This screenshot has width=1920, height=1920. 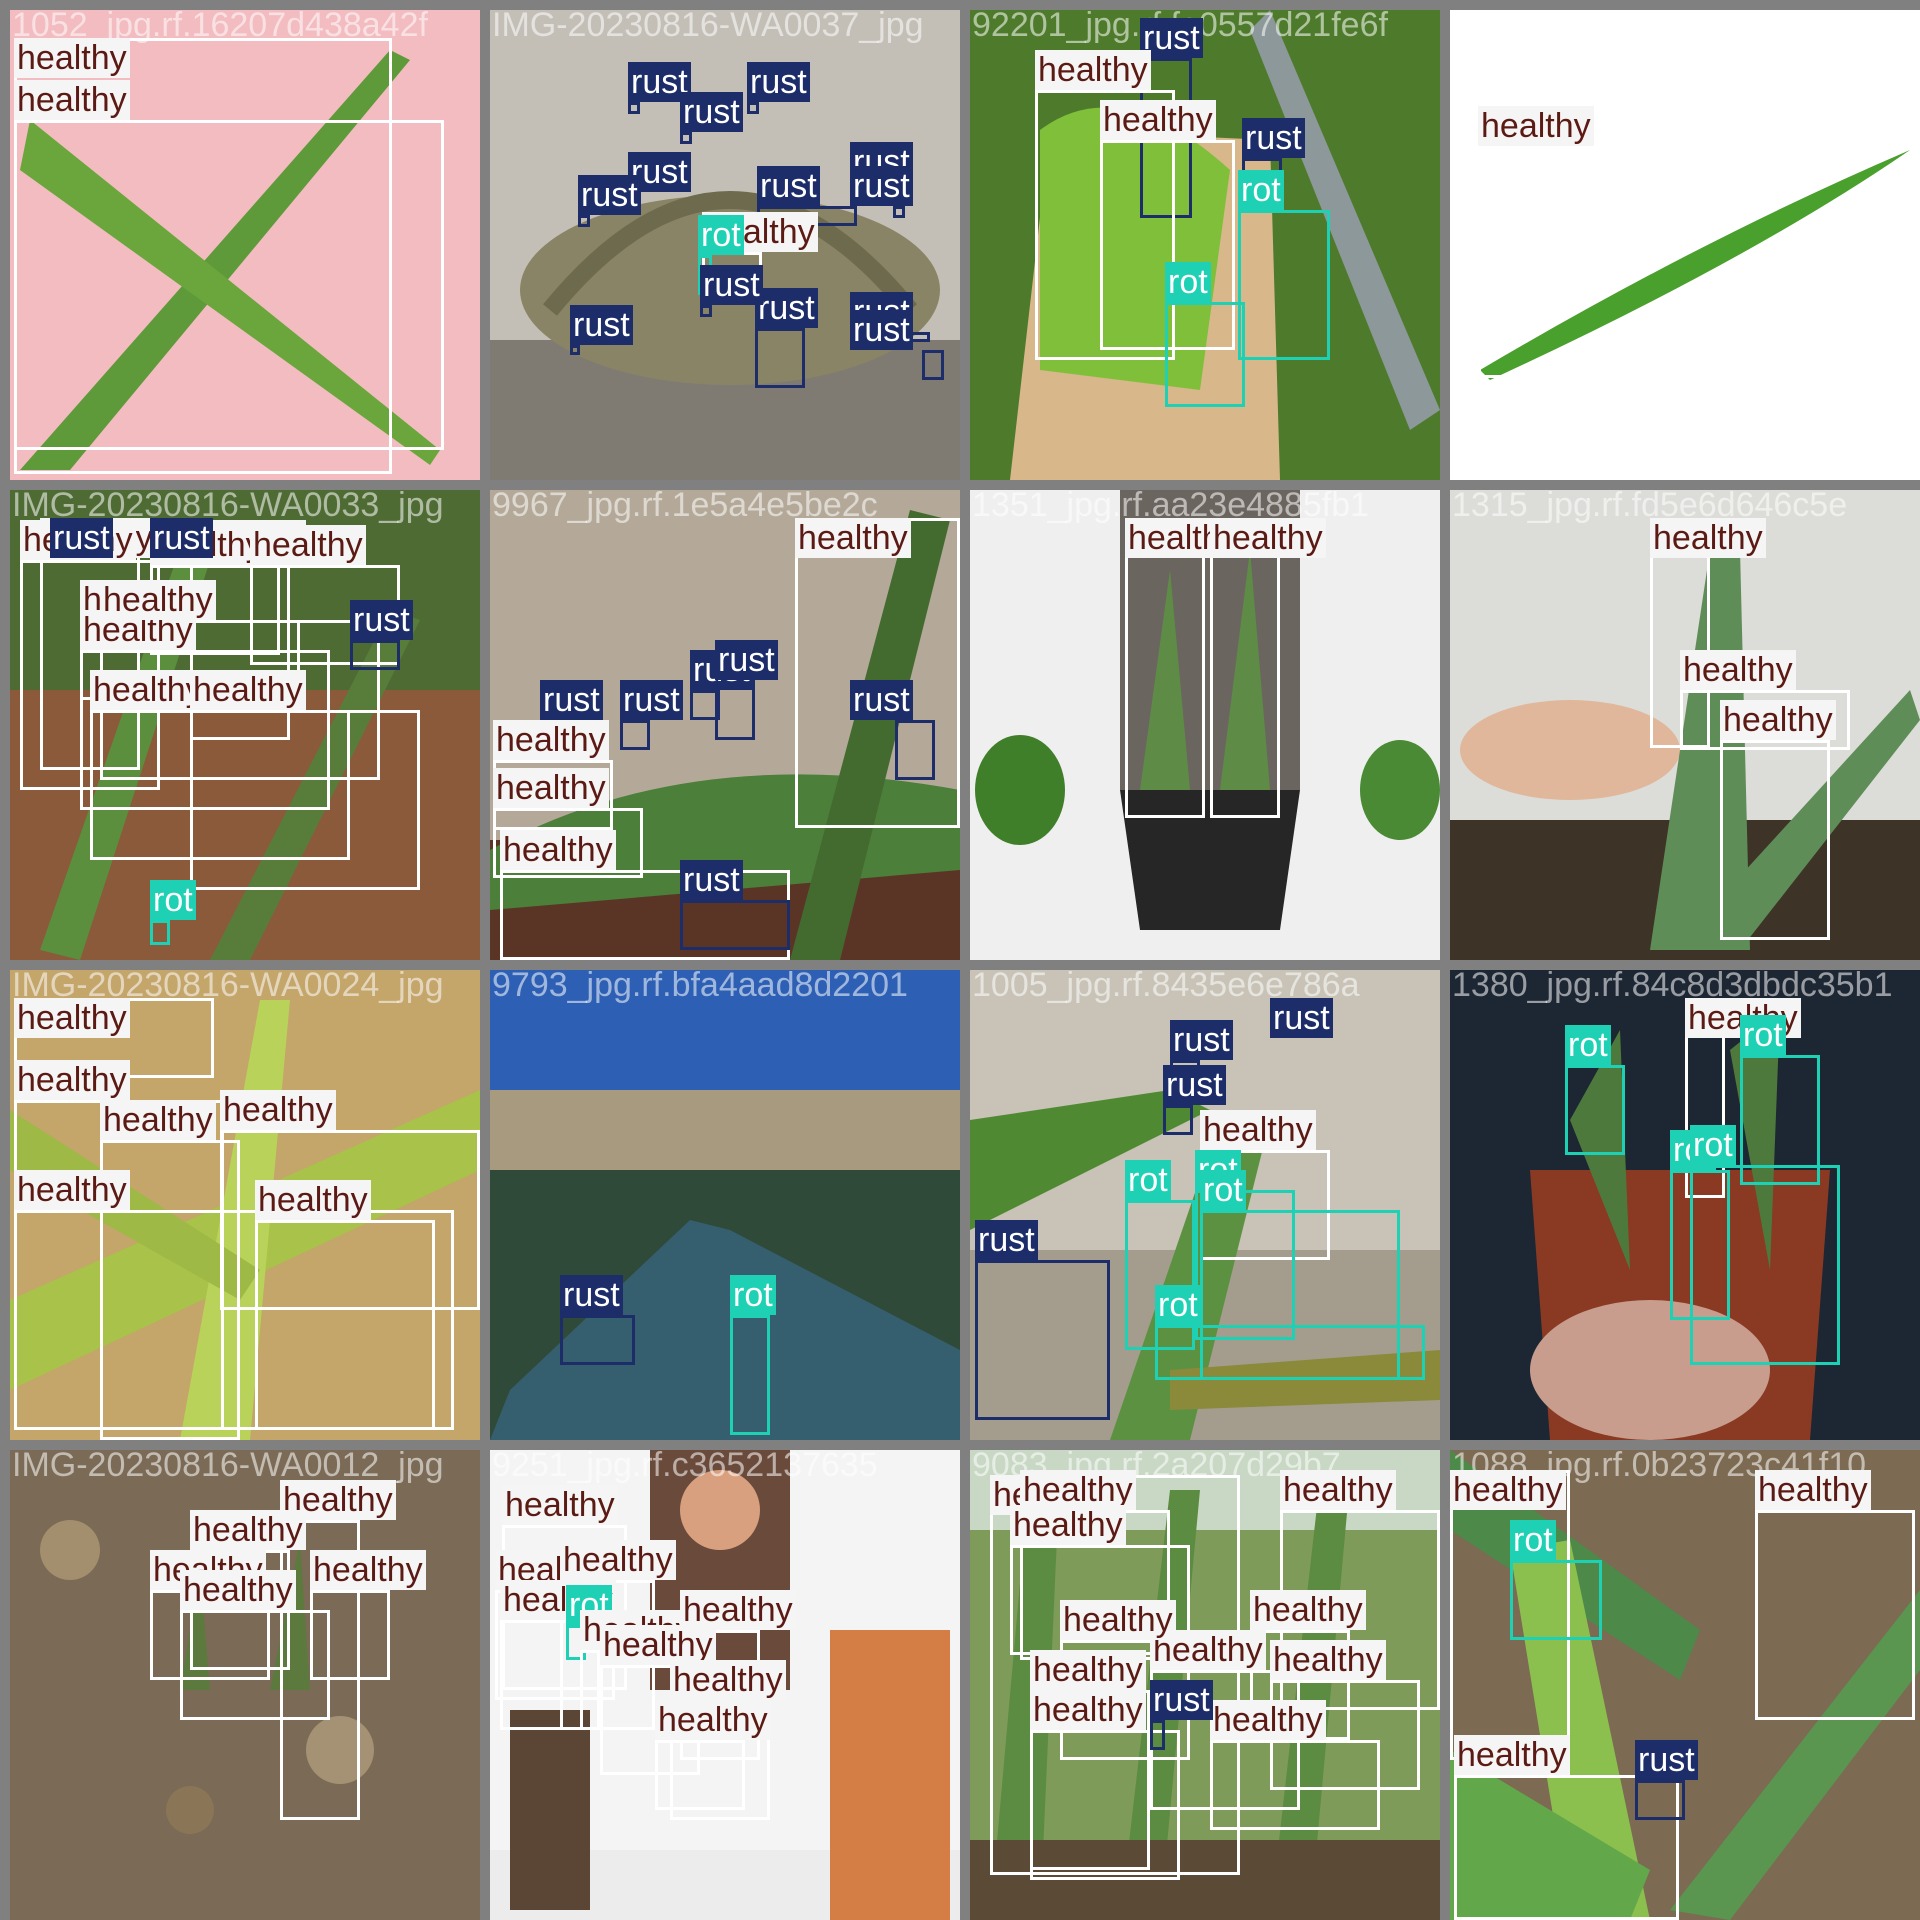 What do you see at coordinates (1166, 987) in the screenshot?
I see `image-filename: 1005_jpg.rf.8435e6e786a` at bounding box center [1166, 987].